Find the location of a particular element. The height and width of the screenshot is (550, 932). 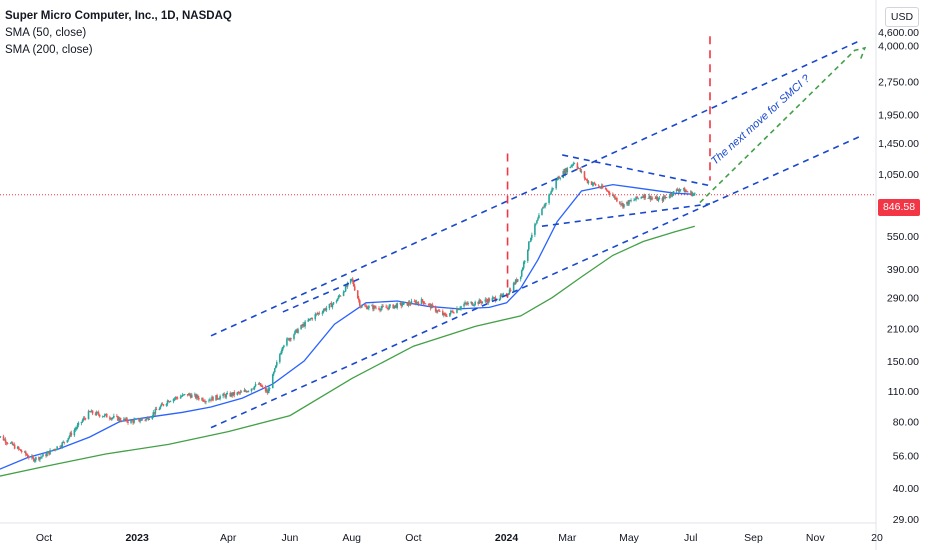

time-tick-label: Nov is located at coordinates (815, 538).